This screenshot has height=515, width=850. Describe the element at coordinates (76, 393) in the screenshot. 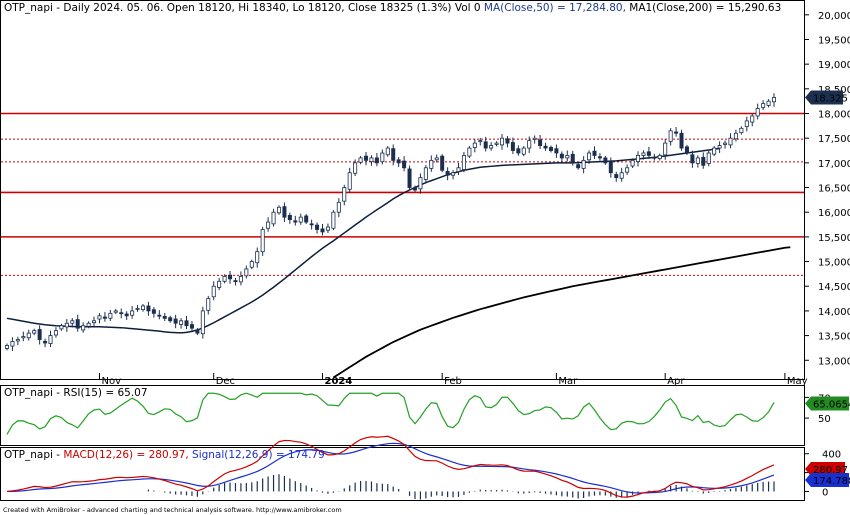

I see `rsi-panel-title: OTP_napi - RSI(15) = 65.07` at that location.